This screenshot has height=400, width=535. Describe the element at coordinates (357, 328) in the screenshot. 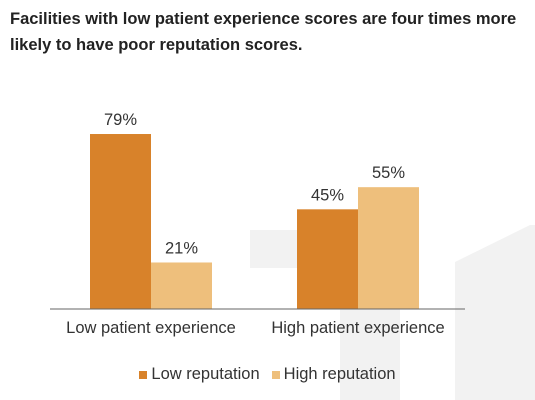

I see `category-label-high-patient-experience: High patient experience` at that location.